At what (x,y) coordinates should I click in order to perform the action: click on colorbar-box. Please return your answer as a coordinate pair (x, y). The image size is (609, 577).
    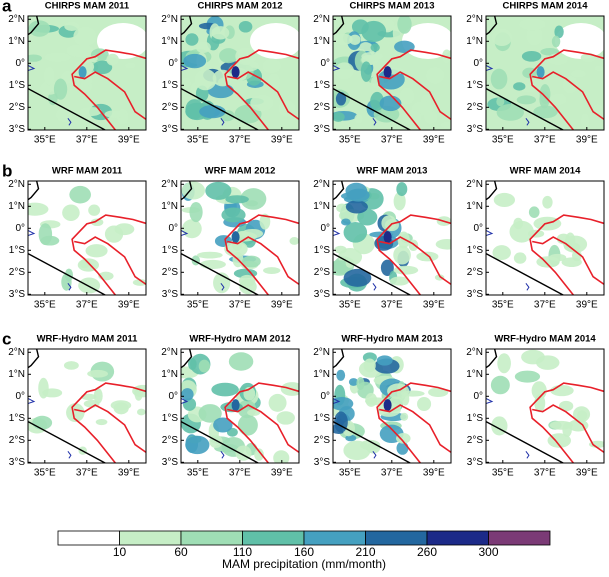
    Looking at the image, I should click on (457, 538).